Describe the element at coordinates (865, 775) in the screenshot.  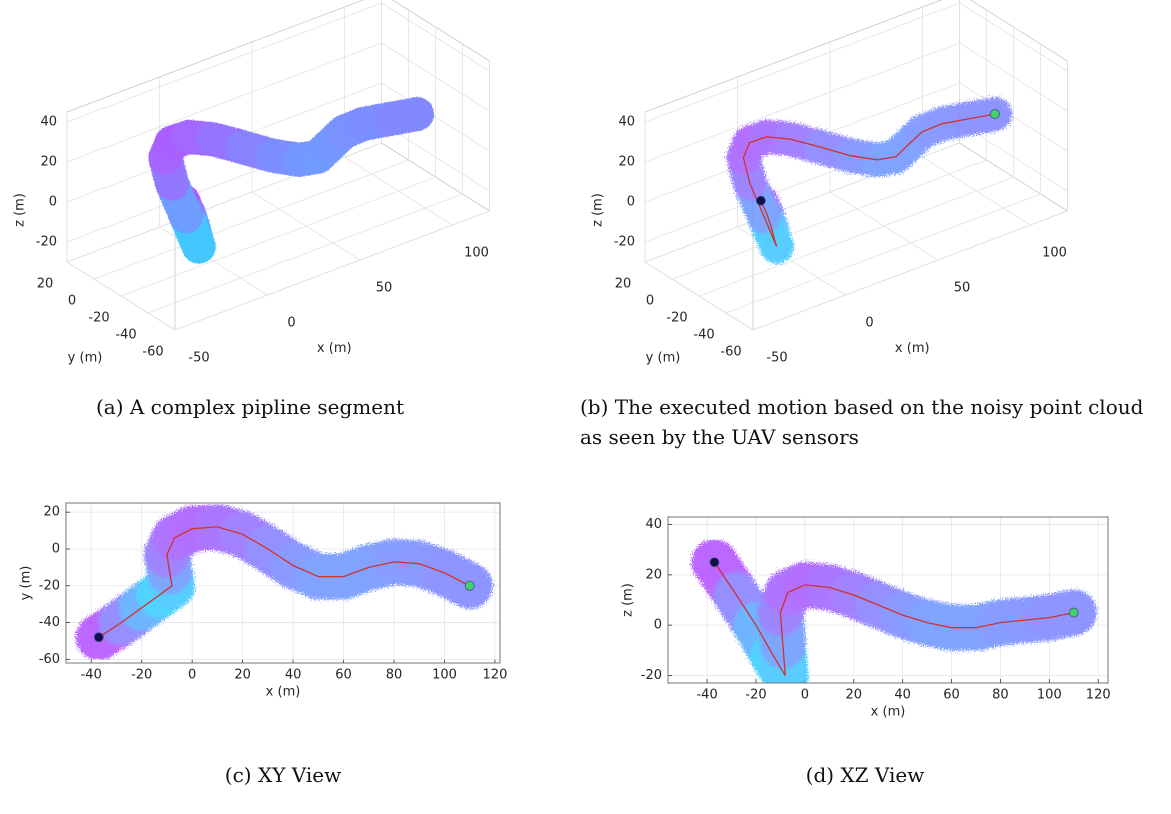
I see `caption: (d) XZ View` at that location.